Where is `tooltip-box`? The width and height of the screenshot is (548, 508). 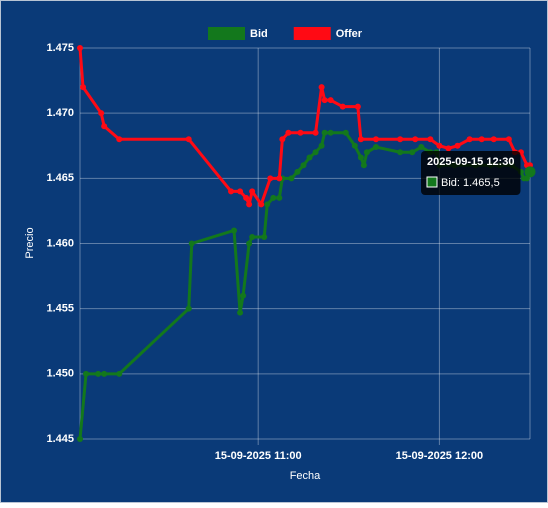 tooltip-box is located at coordinates (471, 173).